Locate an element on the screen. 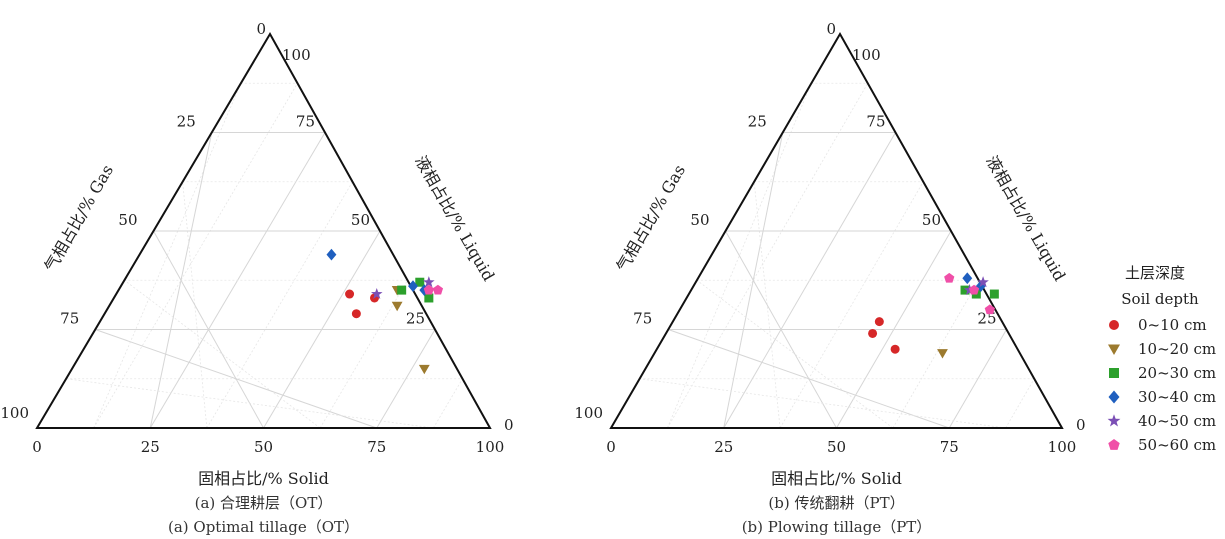  caption-zh: (a) 合理耕层（OT） is located at coordinates (264, 503).